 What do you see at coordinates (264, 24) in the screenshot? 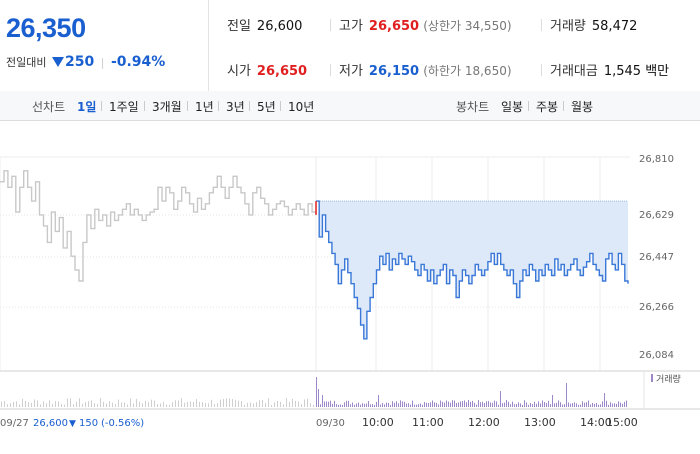
I see `stat-prev-close: 전일 26,600` at bounding box center [264, 24].